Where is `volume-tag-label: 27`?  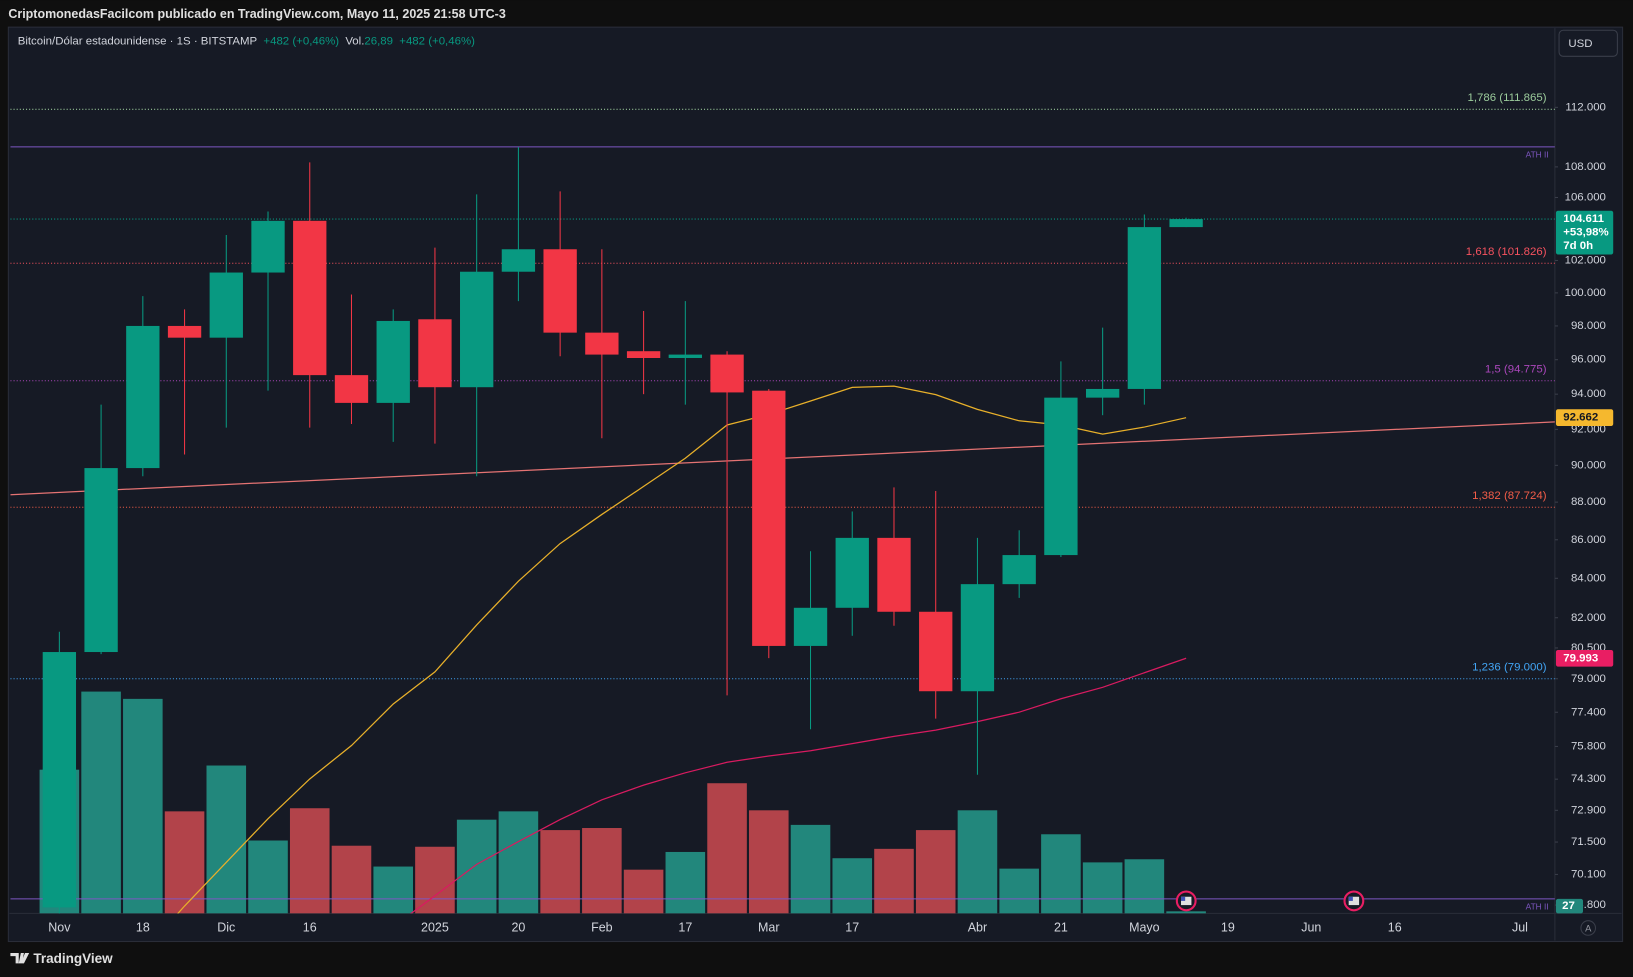
volume-tag-label: 27 is located at coordinates (1568, 906).